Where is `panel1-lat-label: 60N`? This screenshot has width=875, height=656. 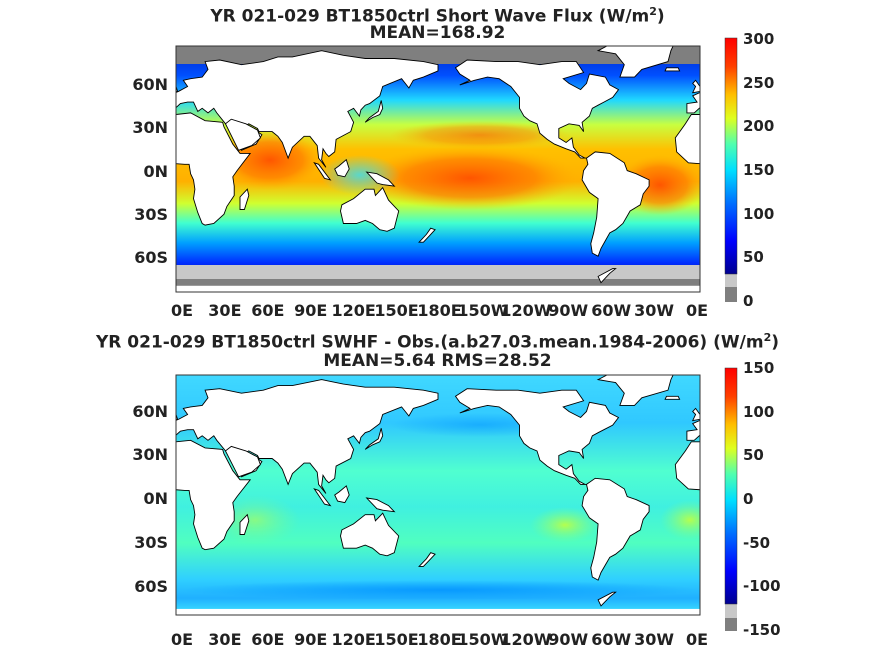
panel1-lat-label: 60N is located at coordinates (150, 84).